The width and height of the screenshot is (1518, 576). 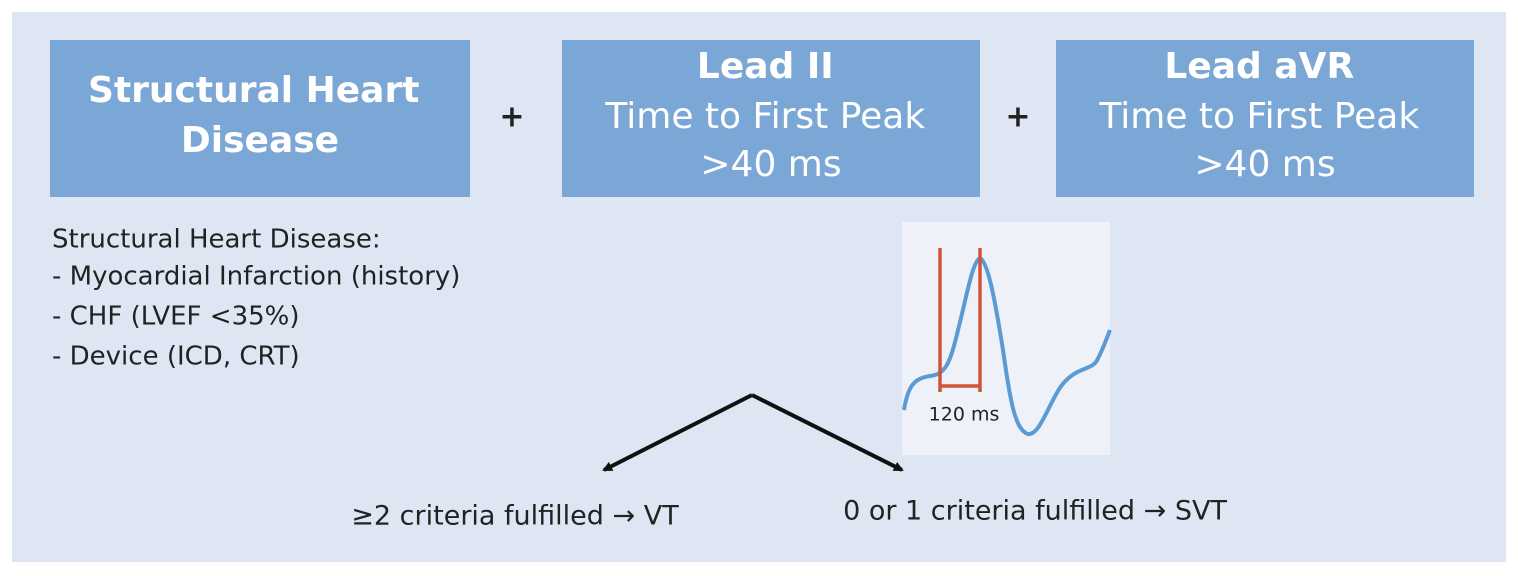 I want to click on definition-item: - Device (ICD, CRT), so click(x=176, y=357).